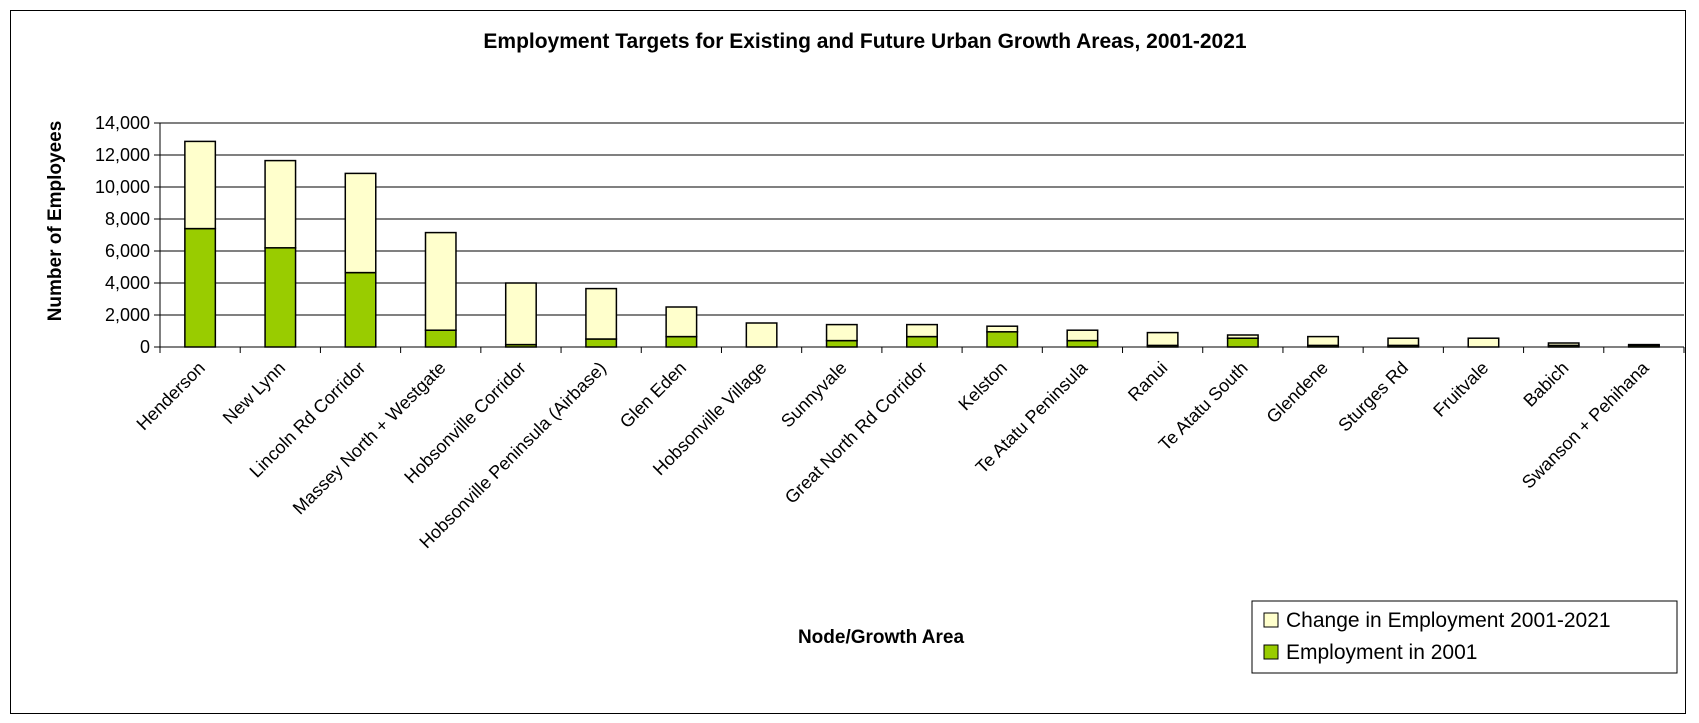 Image resolution: width=1699 pixels, height=723 pixels. I want to click on y-tick-label: 10,000, so click(122, 187).